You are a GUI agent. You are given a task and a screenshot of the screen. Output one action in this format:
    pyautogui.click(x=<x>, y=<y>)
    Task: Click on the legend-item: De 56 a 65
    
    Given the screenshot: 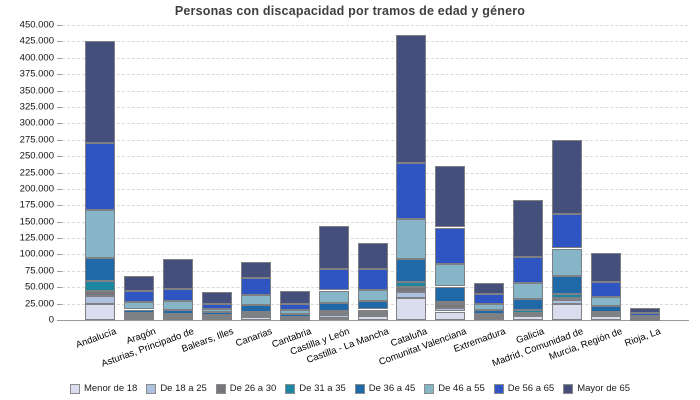 What is the action you would take?
    pyautogui.click(x=523, y=388)
    